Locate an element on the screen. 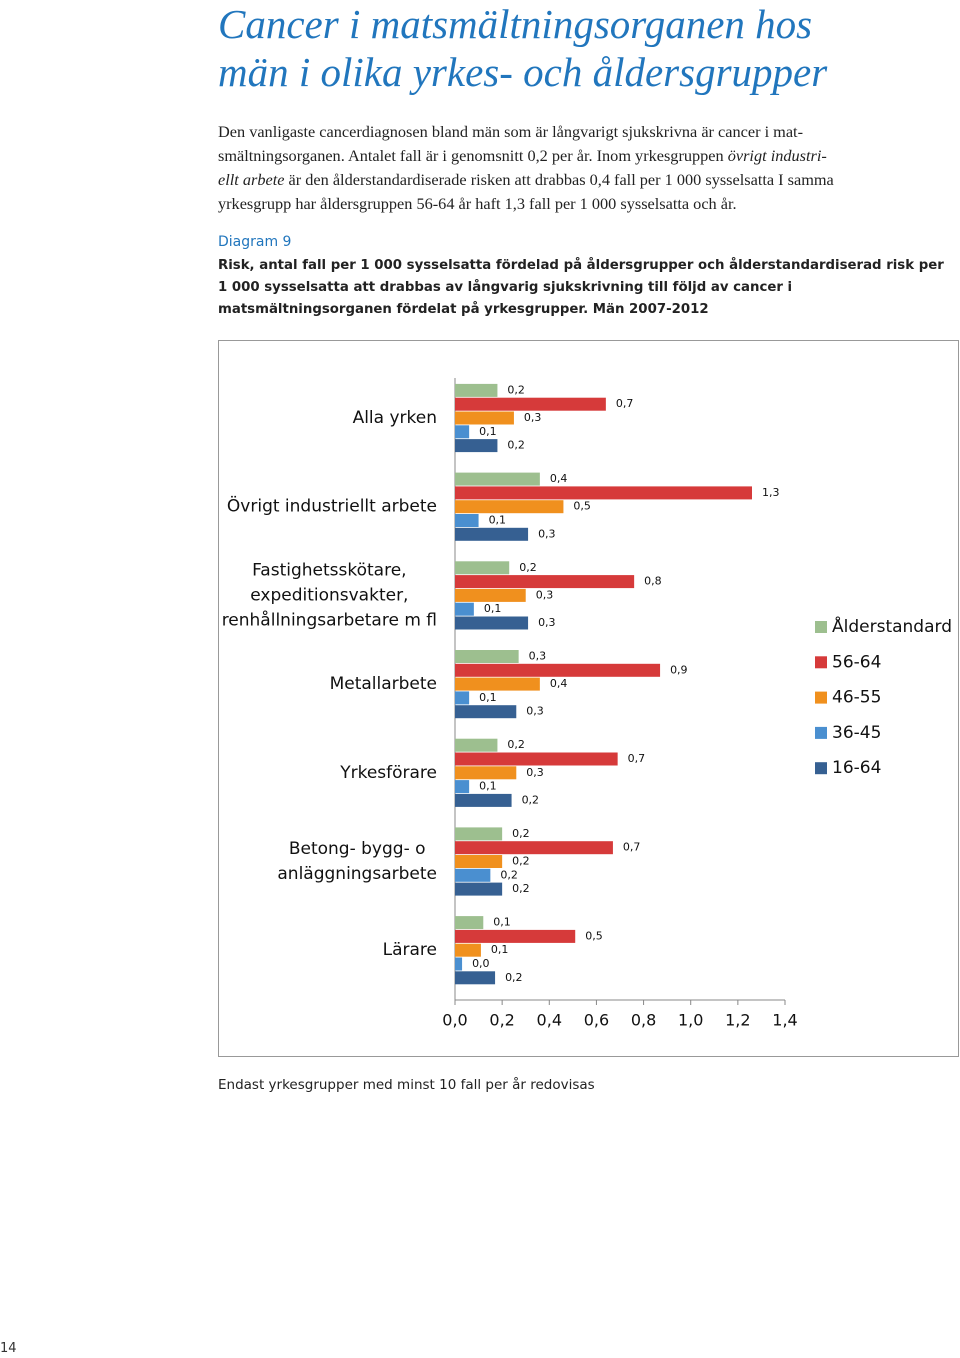  legend-label: 36-45 is located at coordinates (856, 733).